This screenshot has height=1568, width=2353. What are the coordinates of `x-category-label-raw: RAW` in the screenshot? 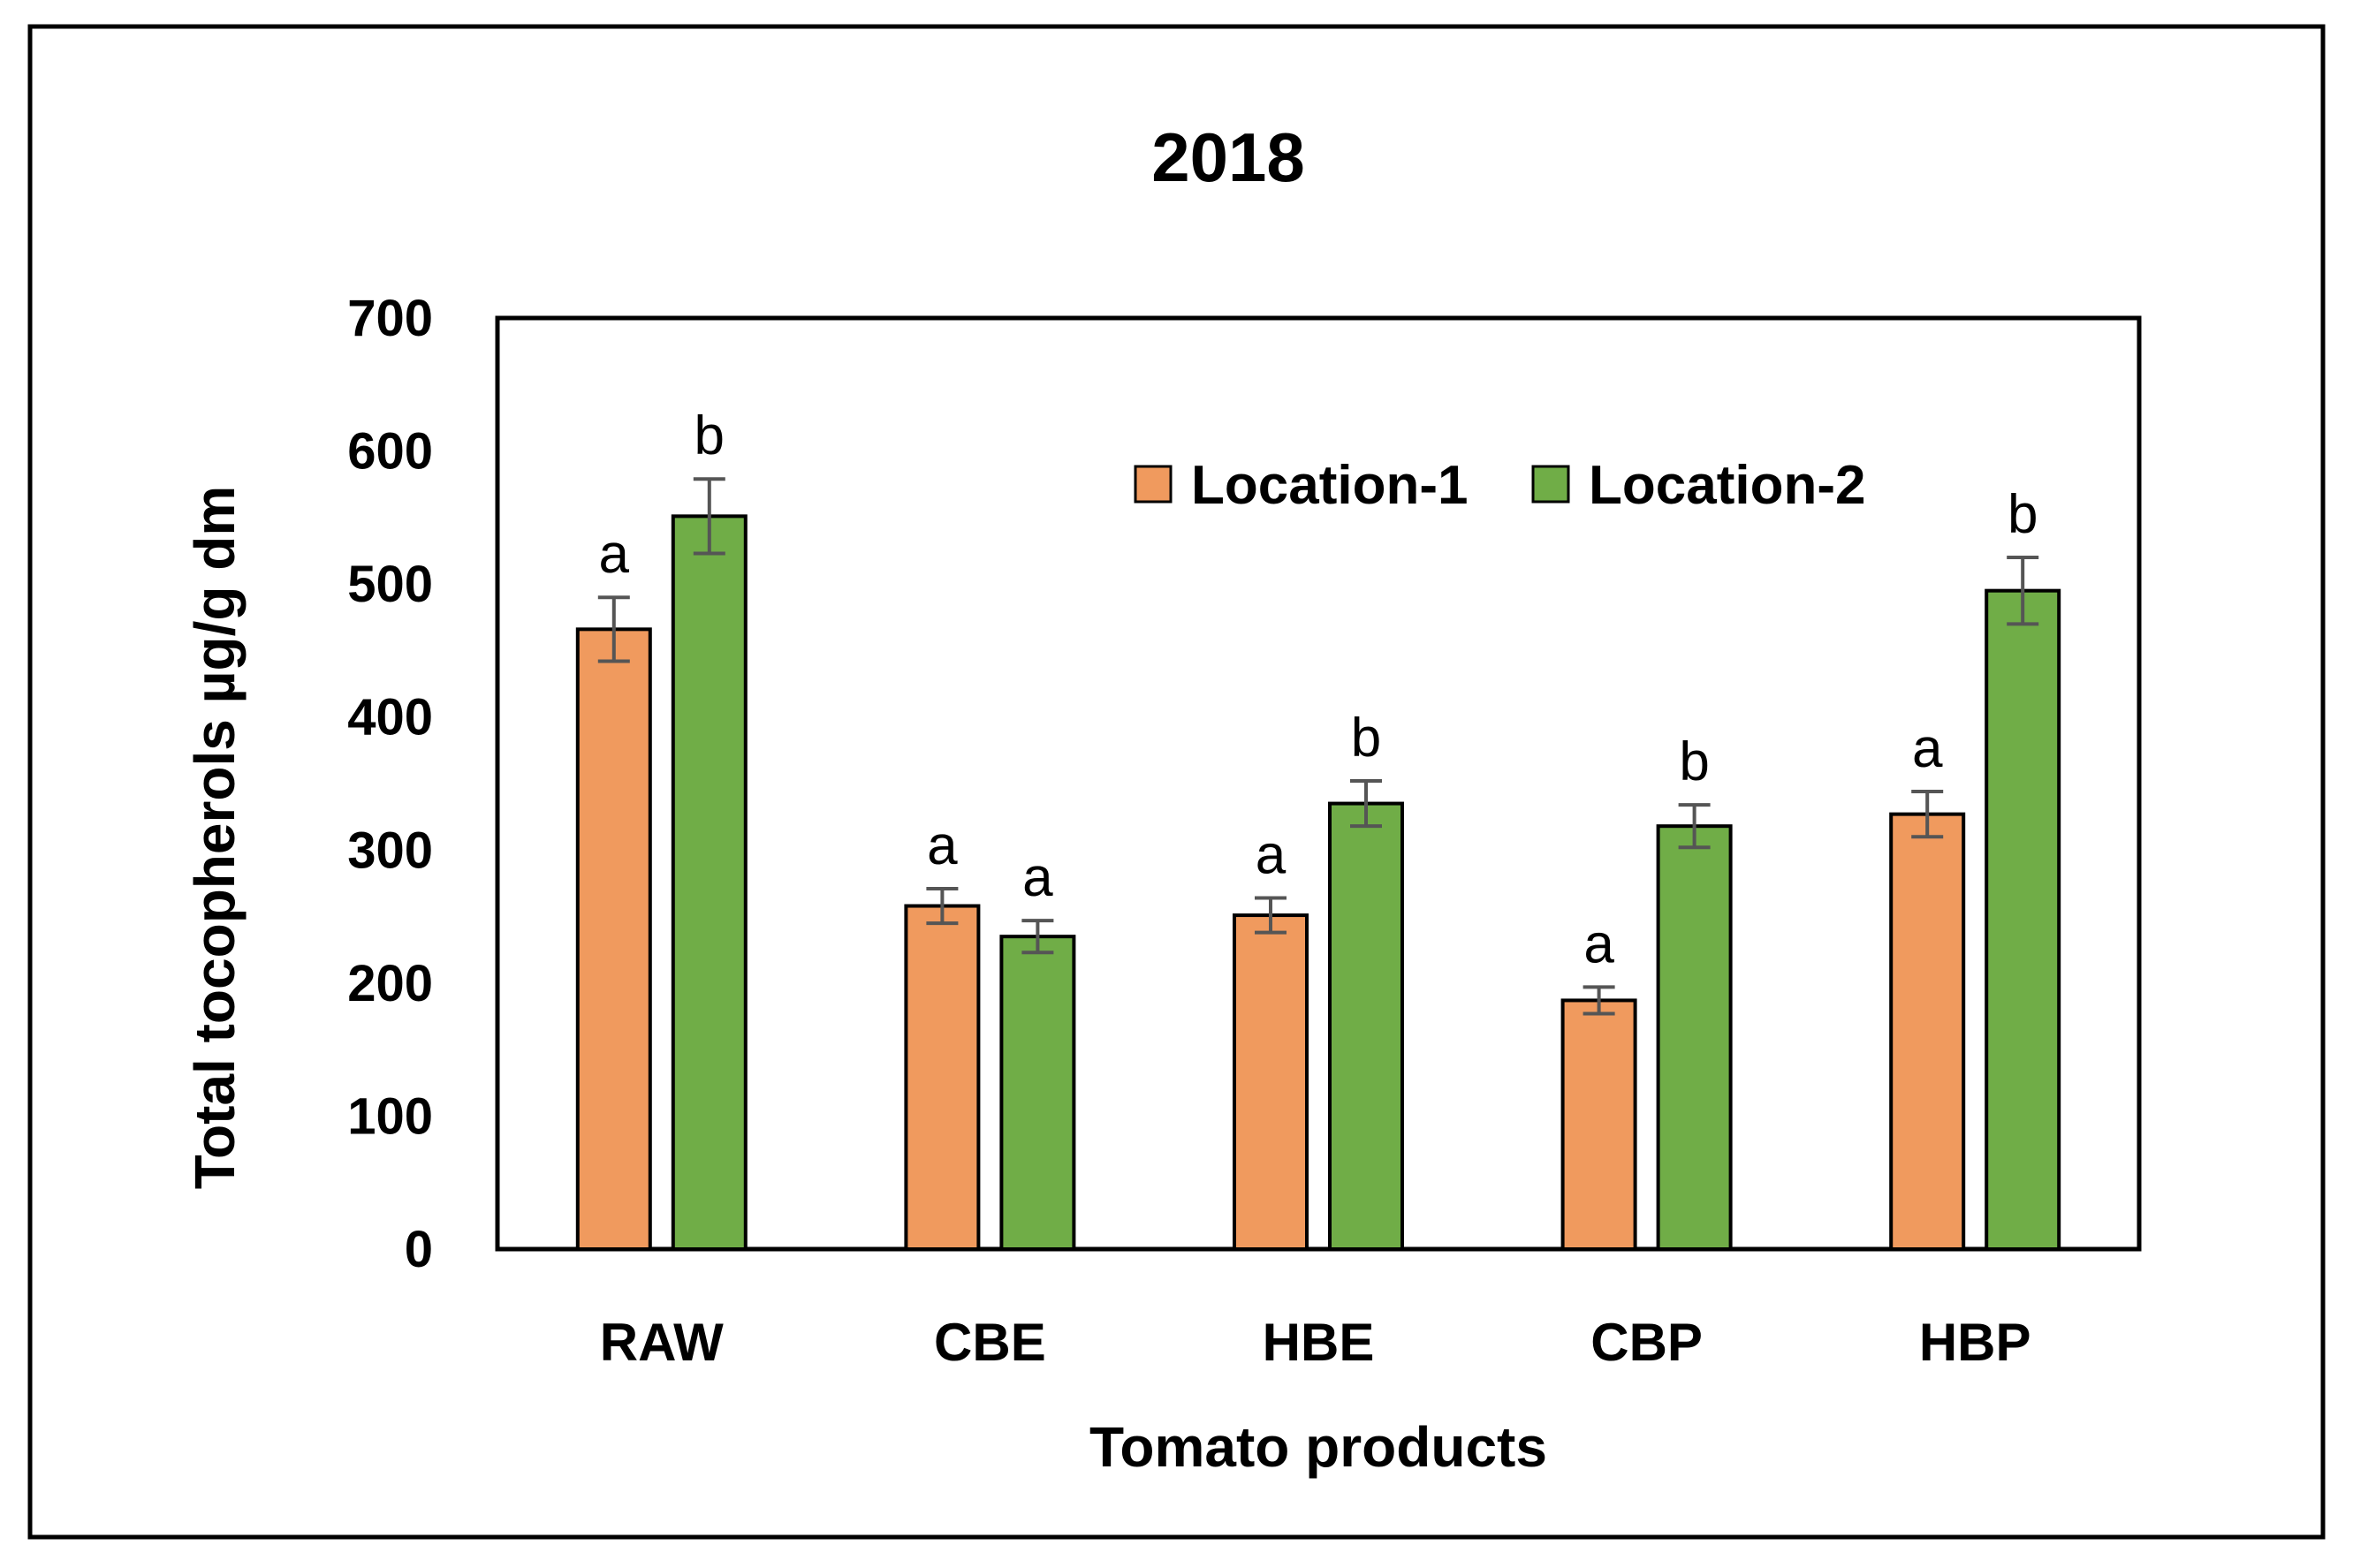 It's located at (662, 1342).